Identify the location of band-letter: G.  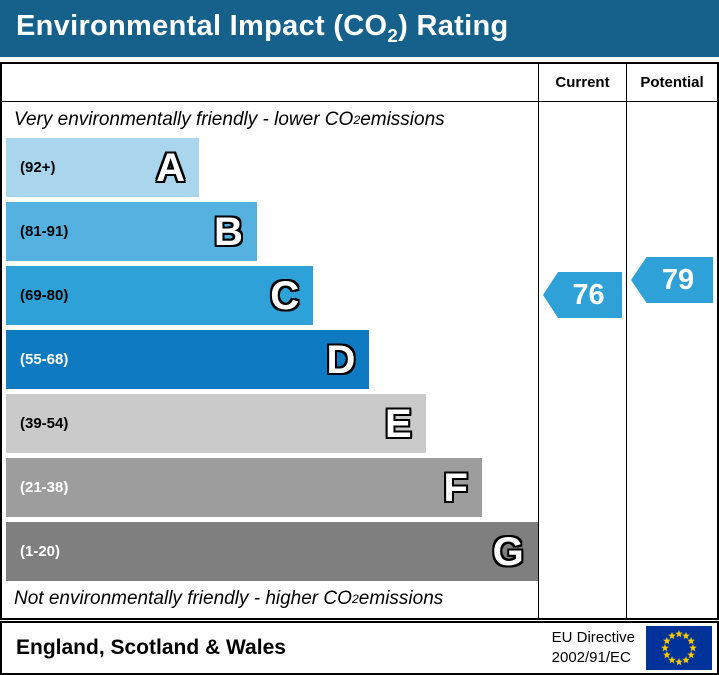
(508, 551).